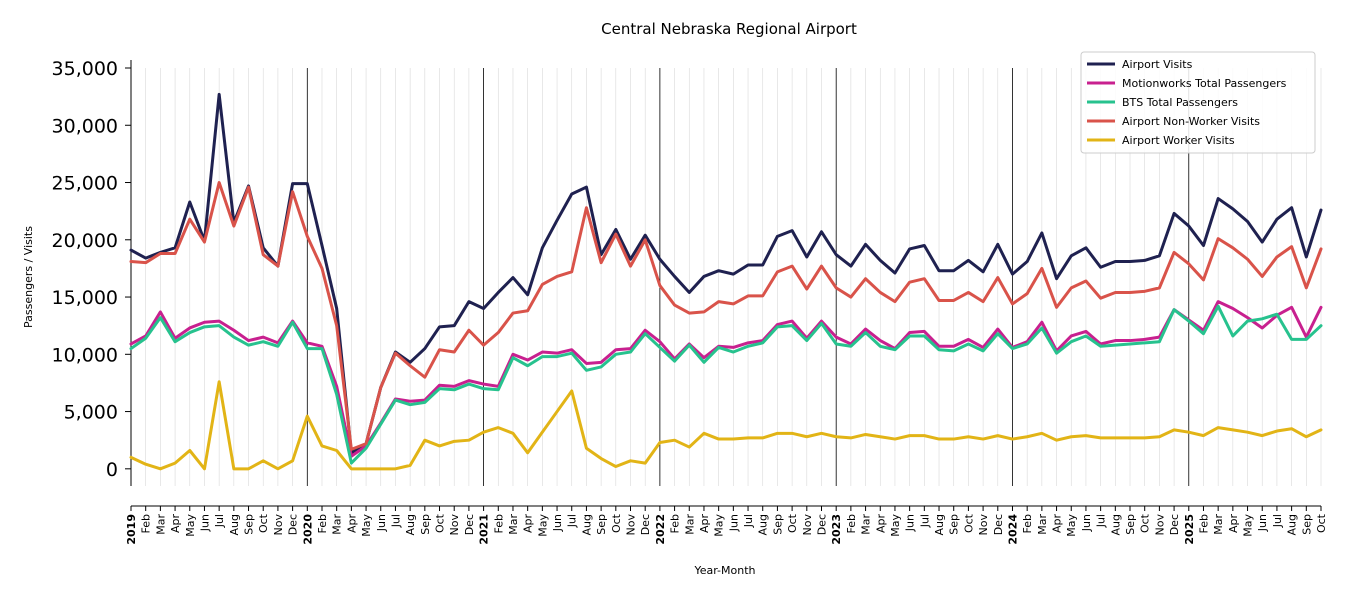  Describe the element at coordinates (1157, 64) in the screenshot. I see `legend-label-airport-visits: Airport Visits` at that location.